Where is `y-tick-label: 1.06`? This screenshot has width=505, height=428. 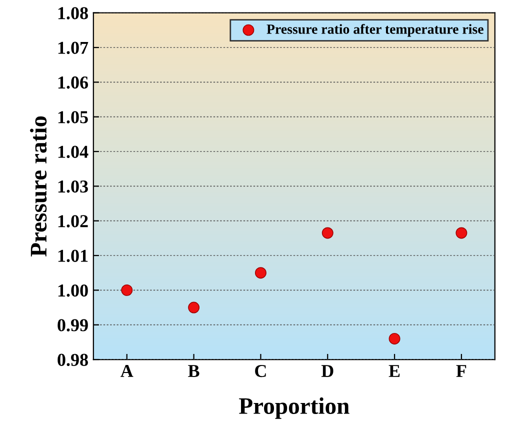 y-tick-label: 1.06 is located at coordinates (73, 82).